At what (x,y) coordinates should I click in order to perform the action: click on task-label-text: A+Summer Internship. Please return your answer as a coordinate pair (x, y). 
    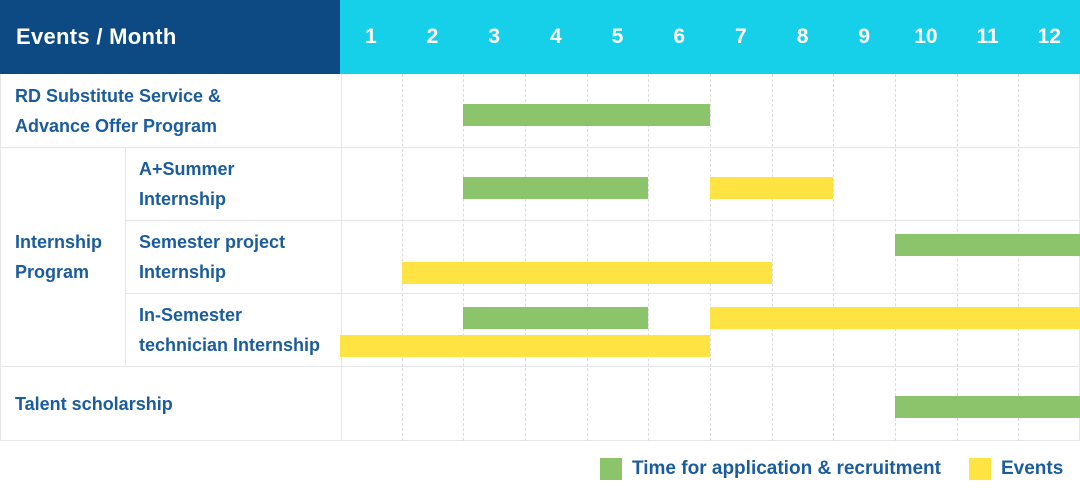
    Looking at the image, I should click on (187, 183).